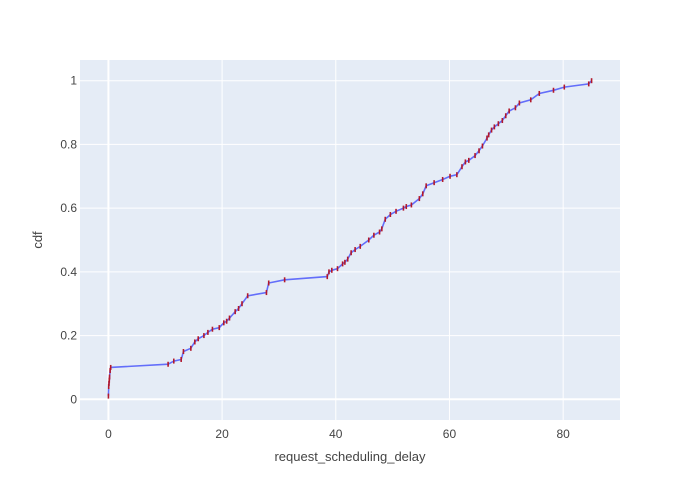 This screenshot has width=700, height=500. I want to click on y-tick-label: 1, so click(73, 81).